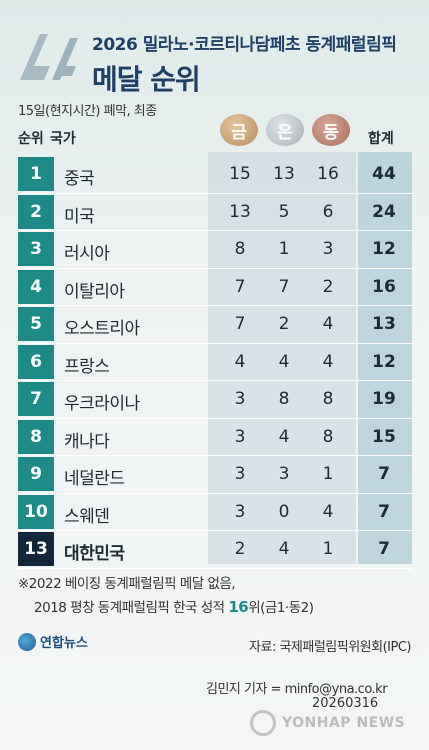  Describe the element at coordinates (36, 211) in the screenshot. I see `rank-cell: 2` at that location.